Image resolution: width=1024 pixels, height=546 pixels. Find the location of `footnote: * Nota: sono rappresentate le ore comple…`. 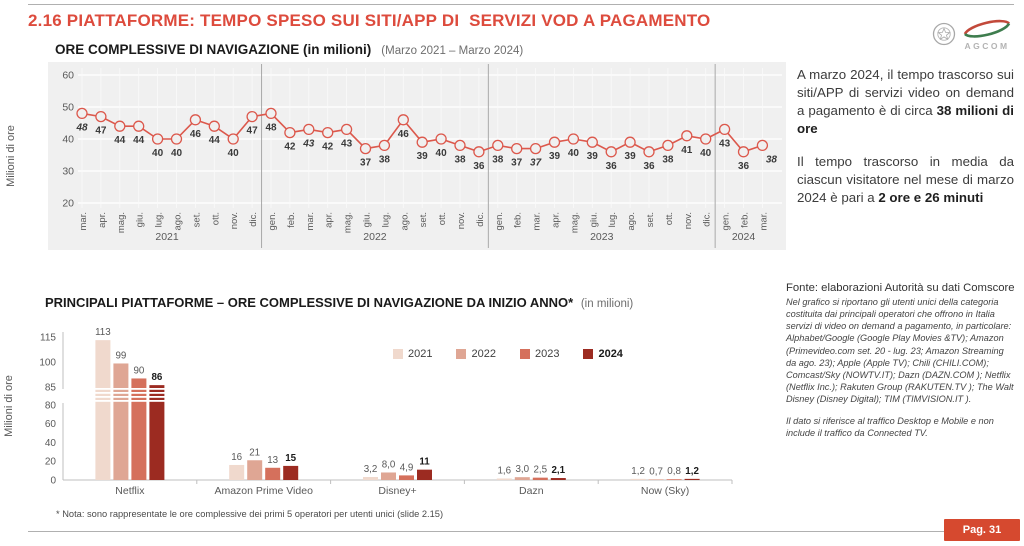

footnote: * Nota: sono rappresentate le ore comple… is located at coordinates (250, 514).